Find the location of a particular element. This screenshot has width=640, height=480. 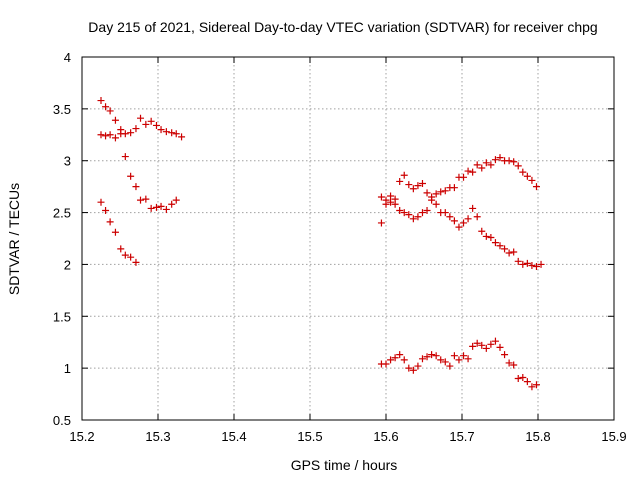

series-track-a is located at coordinates (141, 119).